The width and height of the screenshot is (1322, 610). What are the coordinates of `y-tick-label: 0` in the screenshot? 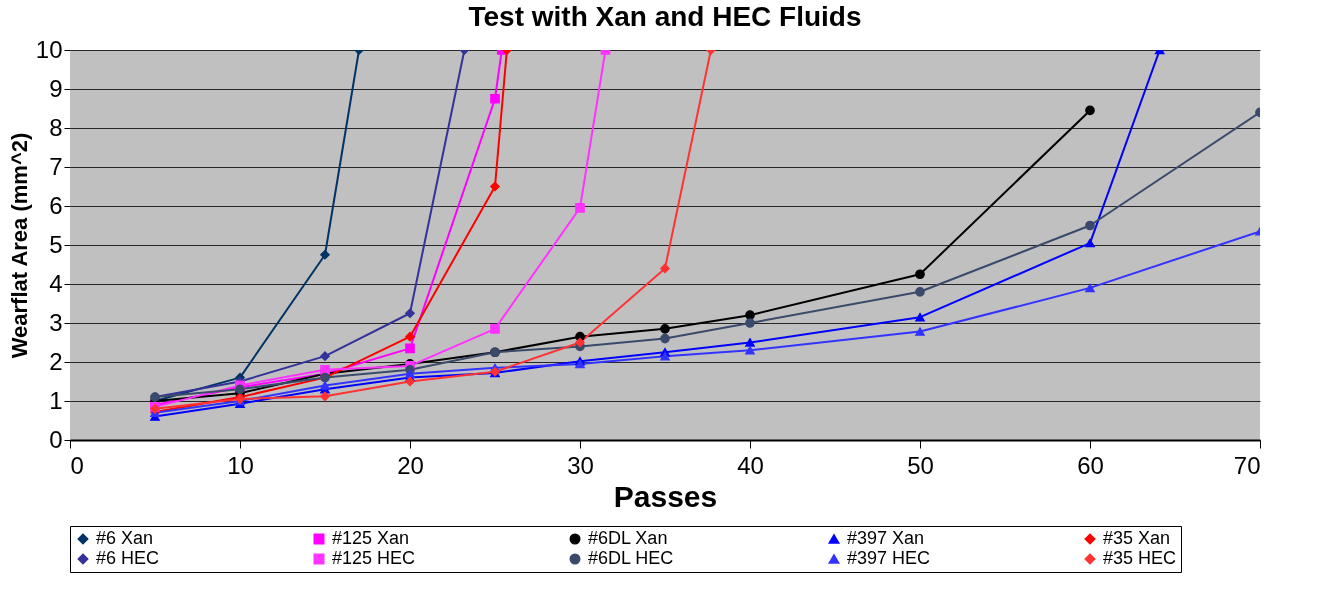 It's located at (56, 439).